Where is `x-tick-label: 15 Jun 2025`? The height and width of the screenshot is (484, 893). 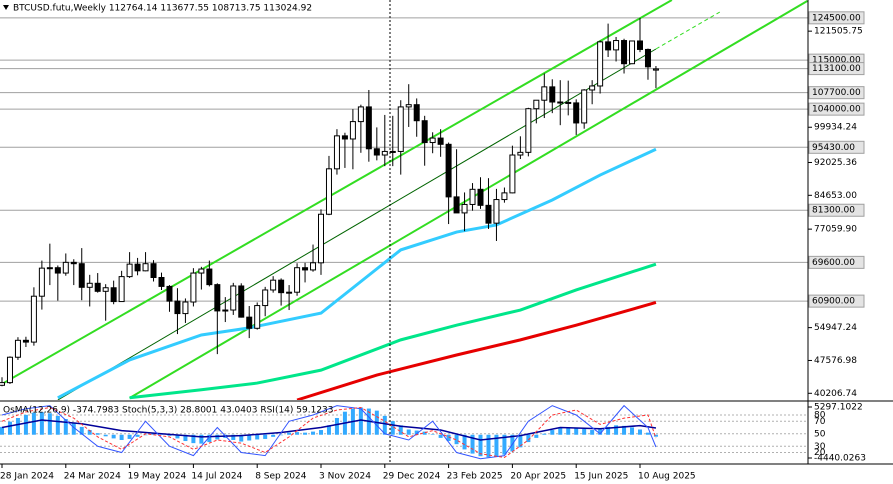
x-tick-label: 15 Jun 2025 is located at coordinates (601, 477).